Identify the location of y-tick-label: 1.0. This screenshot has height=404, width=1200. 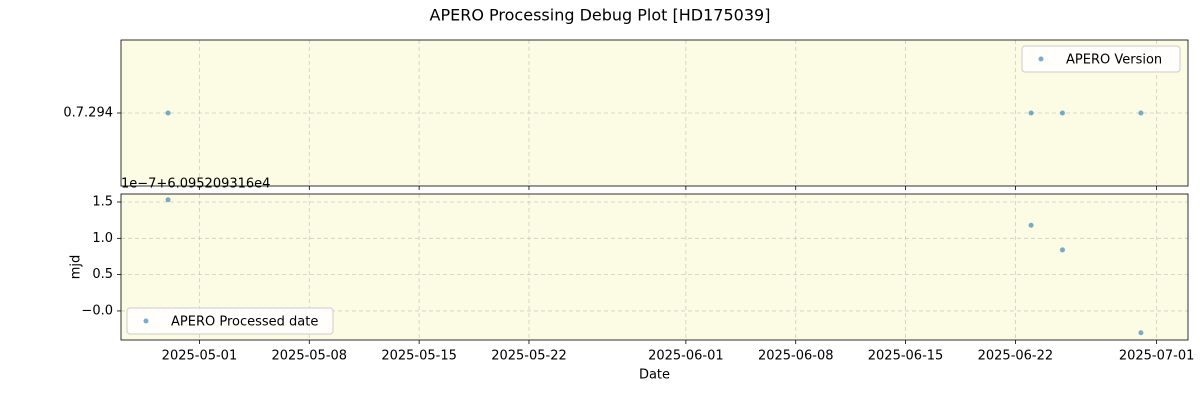
(102, 238).